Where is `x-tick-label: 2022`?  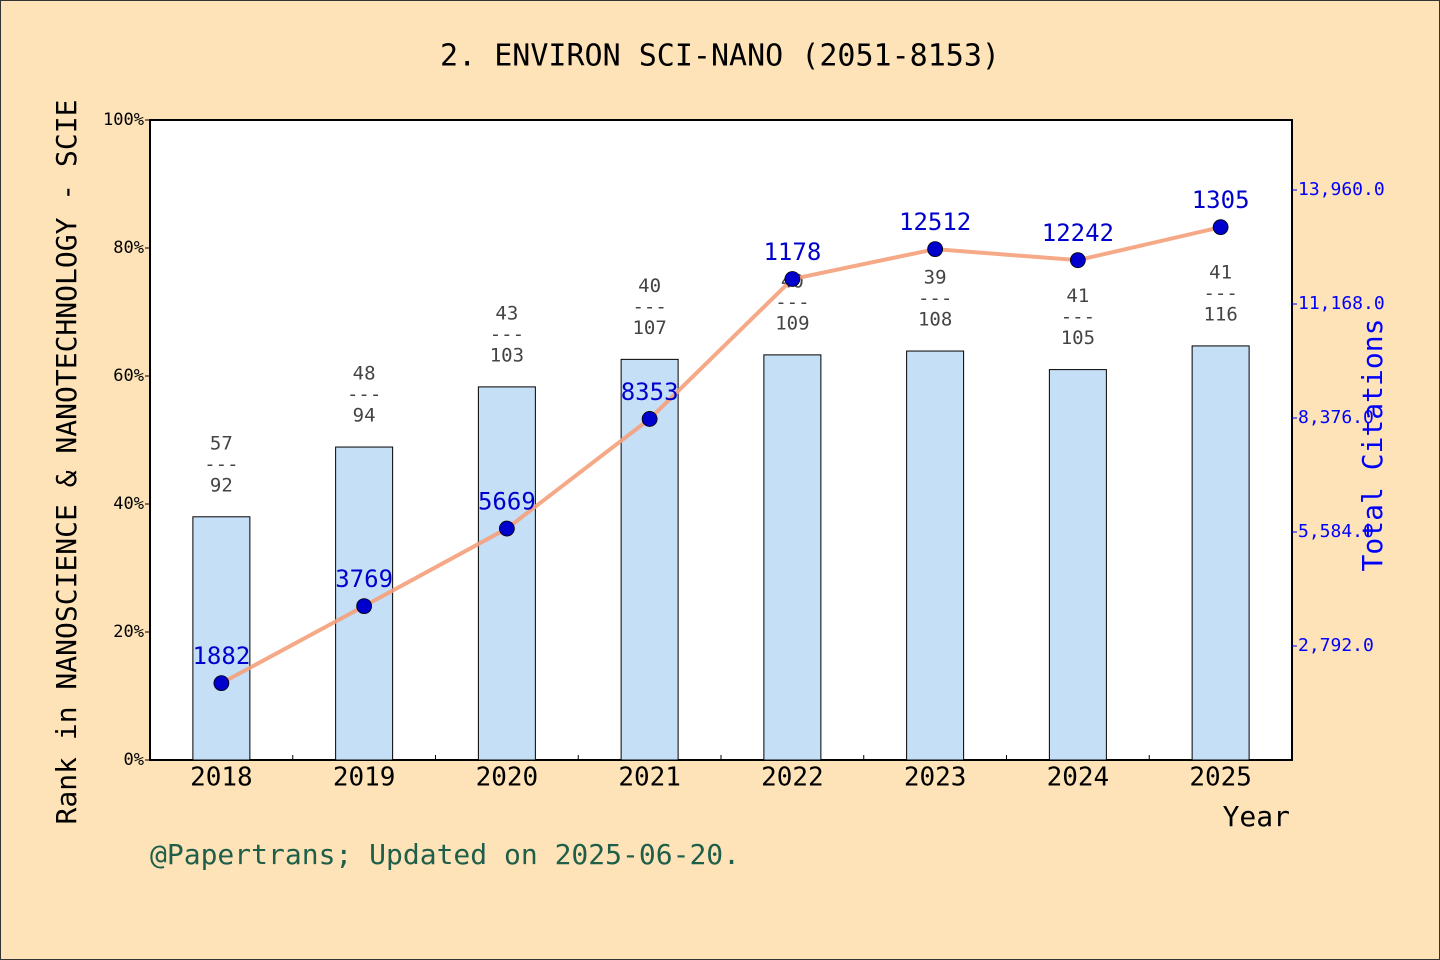 x-tick-label: 2022 is located at coordinates (792, 778).